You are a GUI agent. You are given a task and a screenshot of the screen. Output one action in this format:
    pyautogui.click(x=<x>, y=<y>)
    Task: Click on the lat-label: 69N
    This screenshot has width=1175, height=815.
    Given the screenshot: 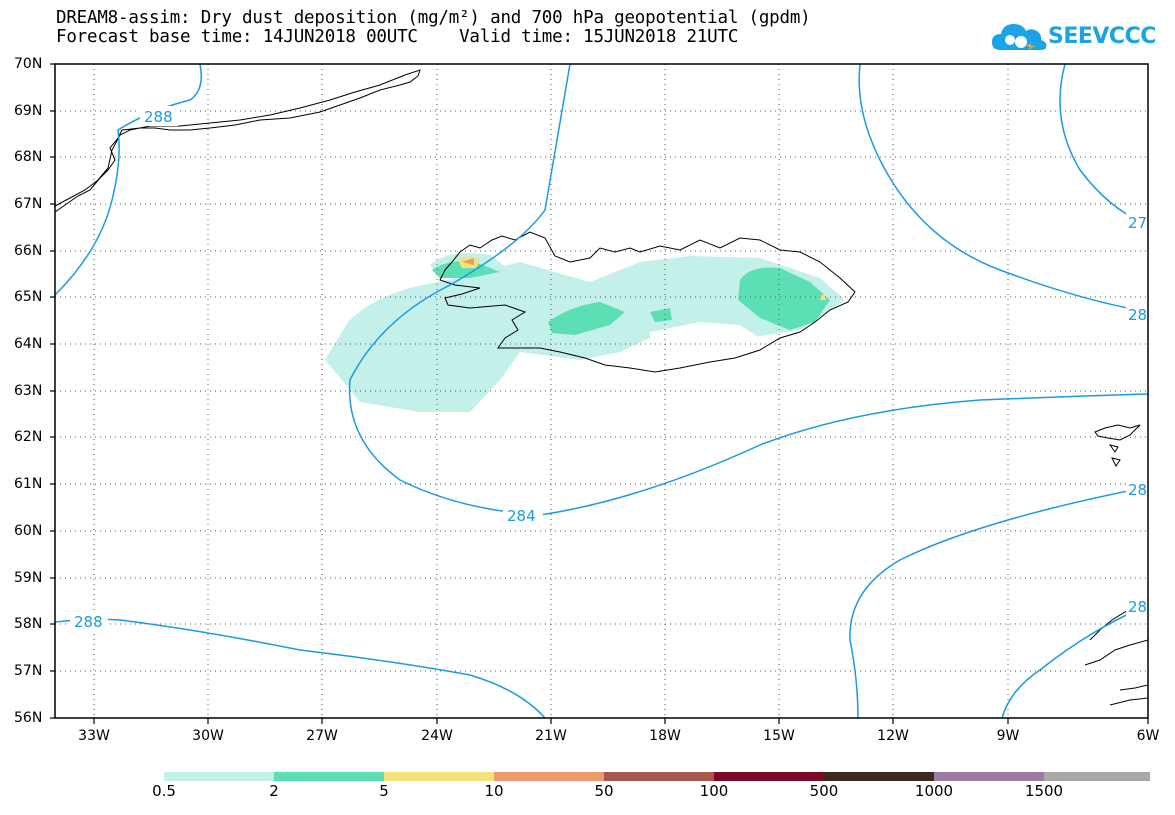 What is the action you would take?
    pyautogui.click(x=28, y=111)
    